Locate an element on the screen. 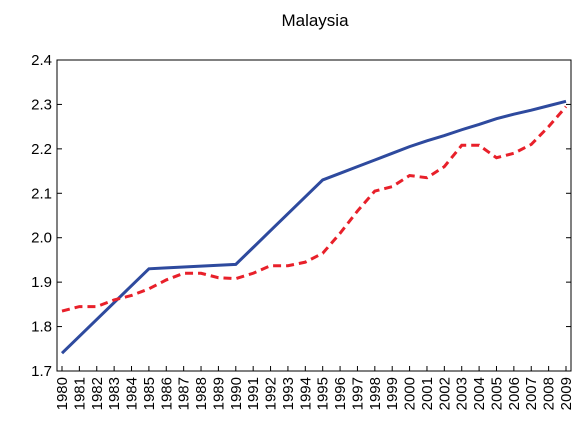 The image size is (579, 431). x-tick-label: 1994 is located at coordinates (305, 393).